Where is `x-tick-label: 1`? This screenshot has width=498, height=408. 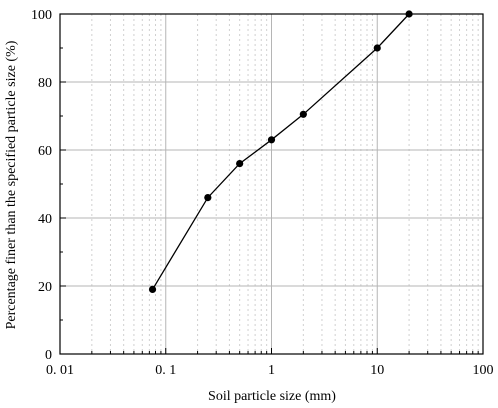
x-tick-label: 1 is located at coordinates (271, 370).